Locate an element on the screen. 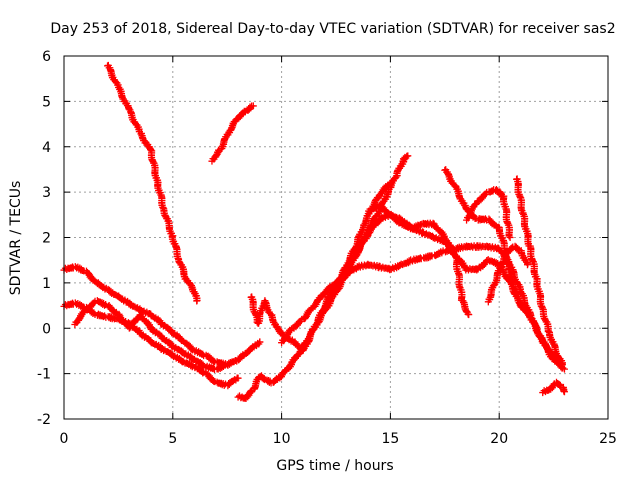 The image size is (640, 480). y-tick-label: 5 is located at coordinates (46, 102).